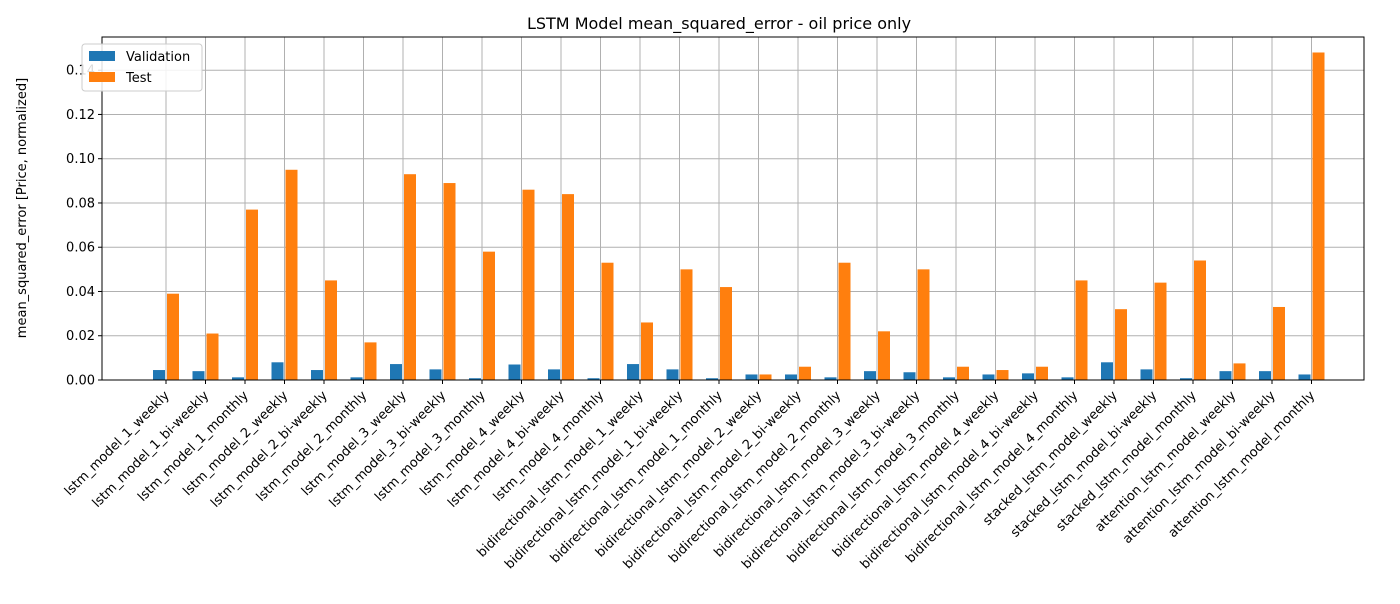  What do you see at coordinates (80, 292) in the screenshot?
I see `y-tick-label: 0.04` at bounding box center [80, 292].